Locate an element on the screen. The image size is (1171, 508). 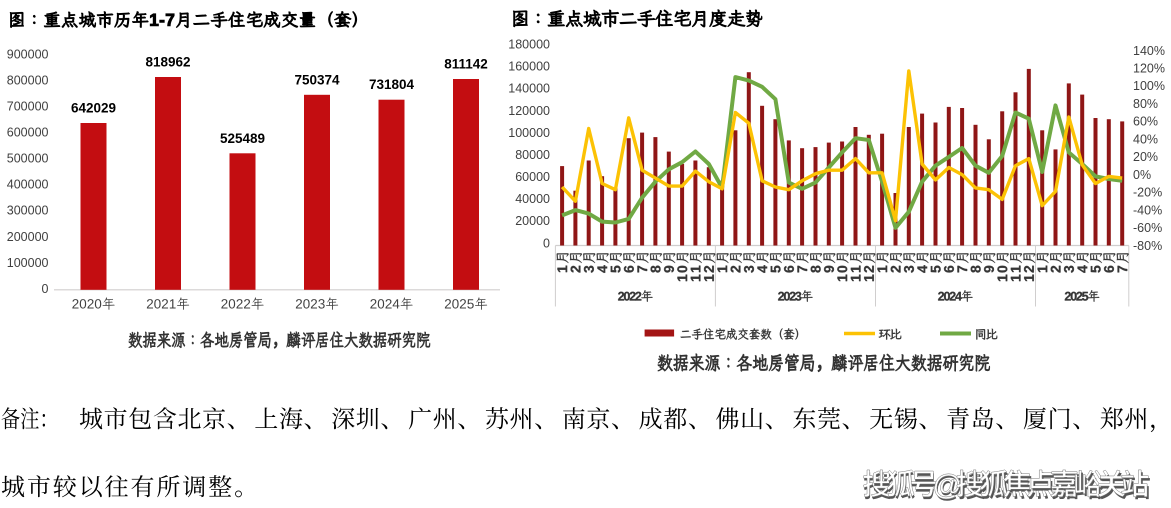
svg-text: 80000 is located at coordinates (532, 155).